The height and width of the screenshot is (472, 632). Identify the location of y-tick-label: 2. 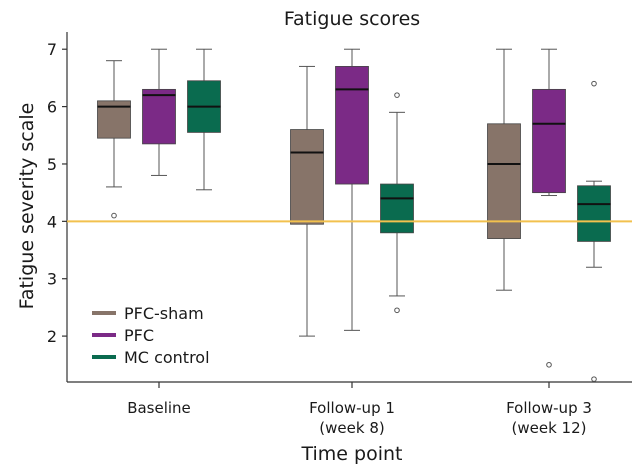
(52, 336).